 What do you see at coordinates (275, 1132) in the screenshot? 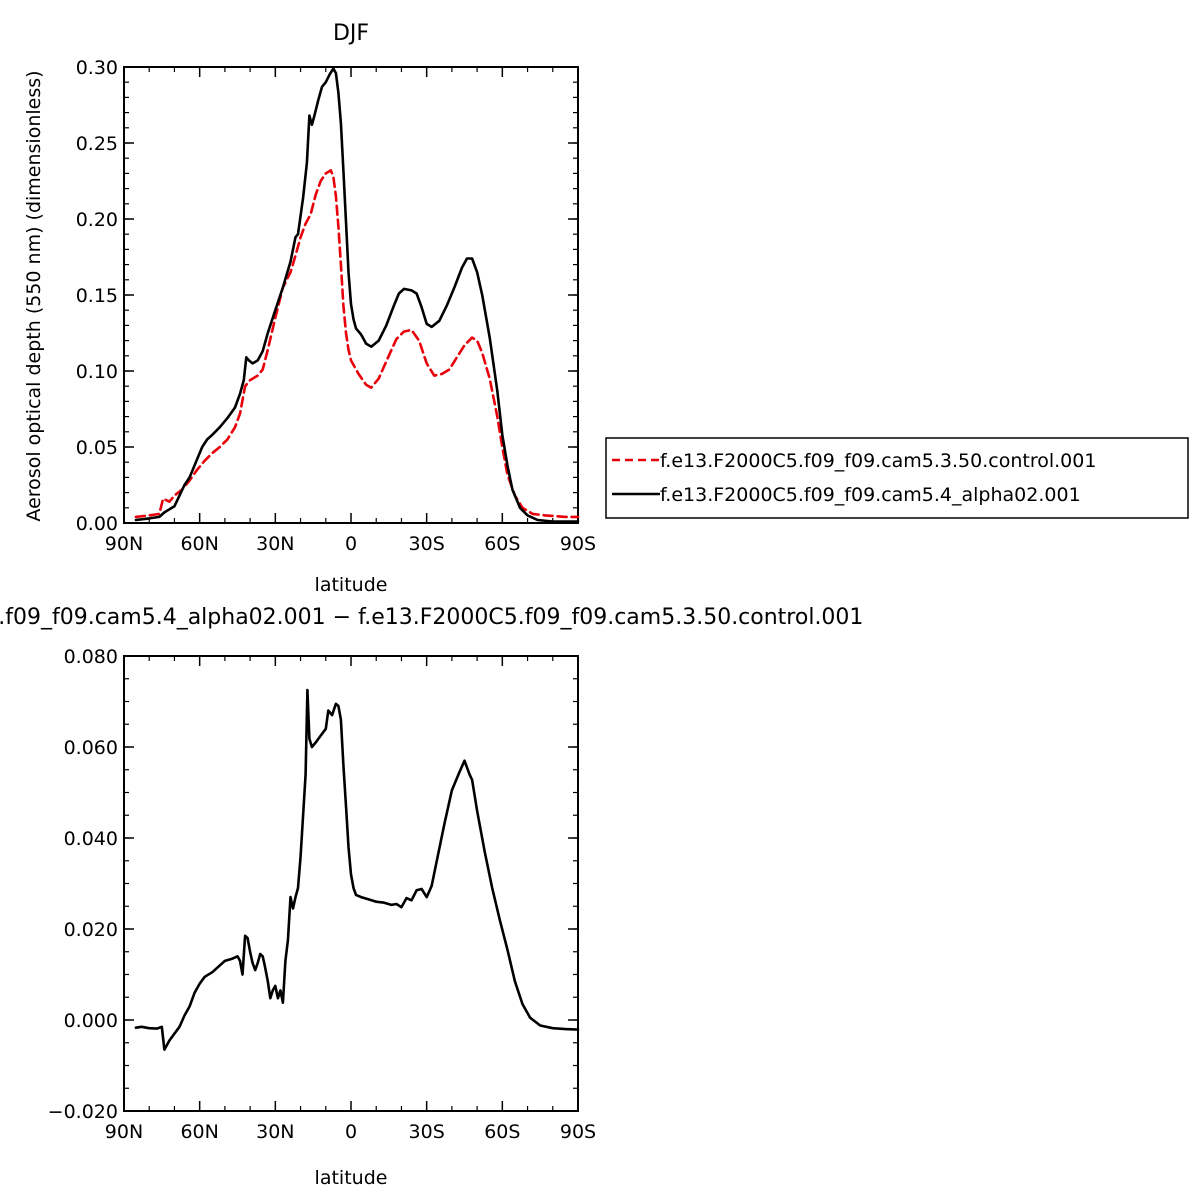
I see `bottom-x-tick-label: 30N` at bounding box center [275, 1132].